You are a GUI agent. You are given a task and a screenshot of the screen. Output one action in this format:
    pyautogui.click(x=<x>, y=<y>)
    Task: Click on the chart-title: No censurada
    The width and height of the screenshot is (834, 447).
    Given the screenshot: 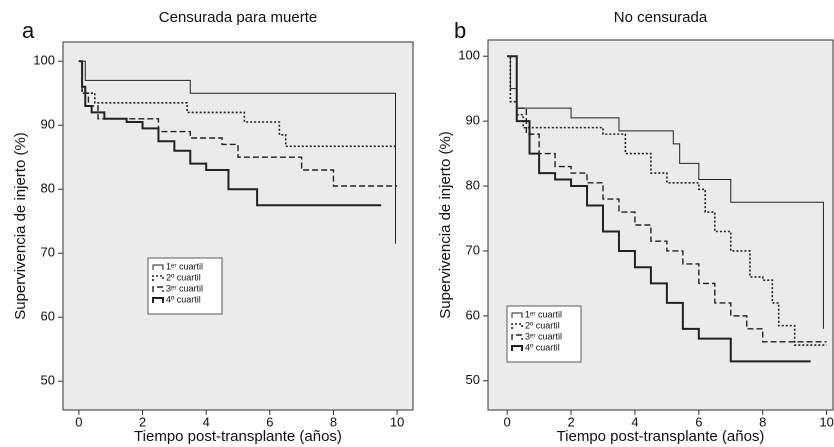 What is the action you would take?
    pyautogui.click(x=661, y=17)
    